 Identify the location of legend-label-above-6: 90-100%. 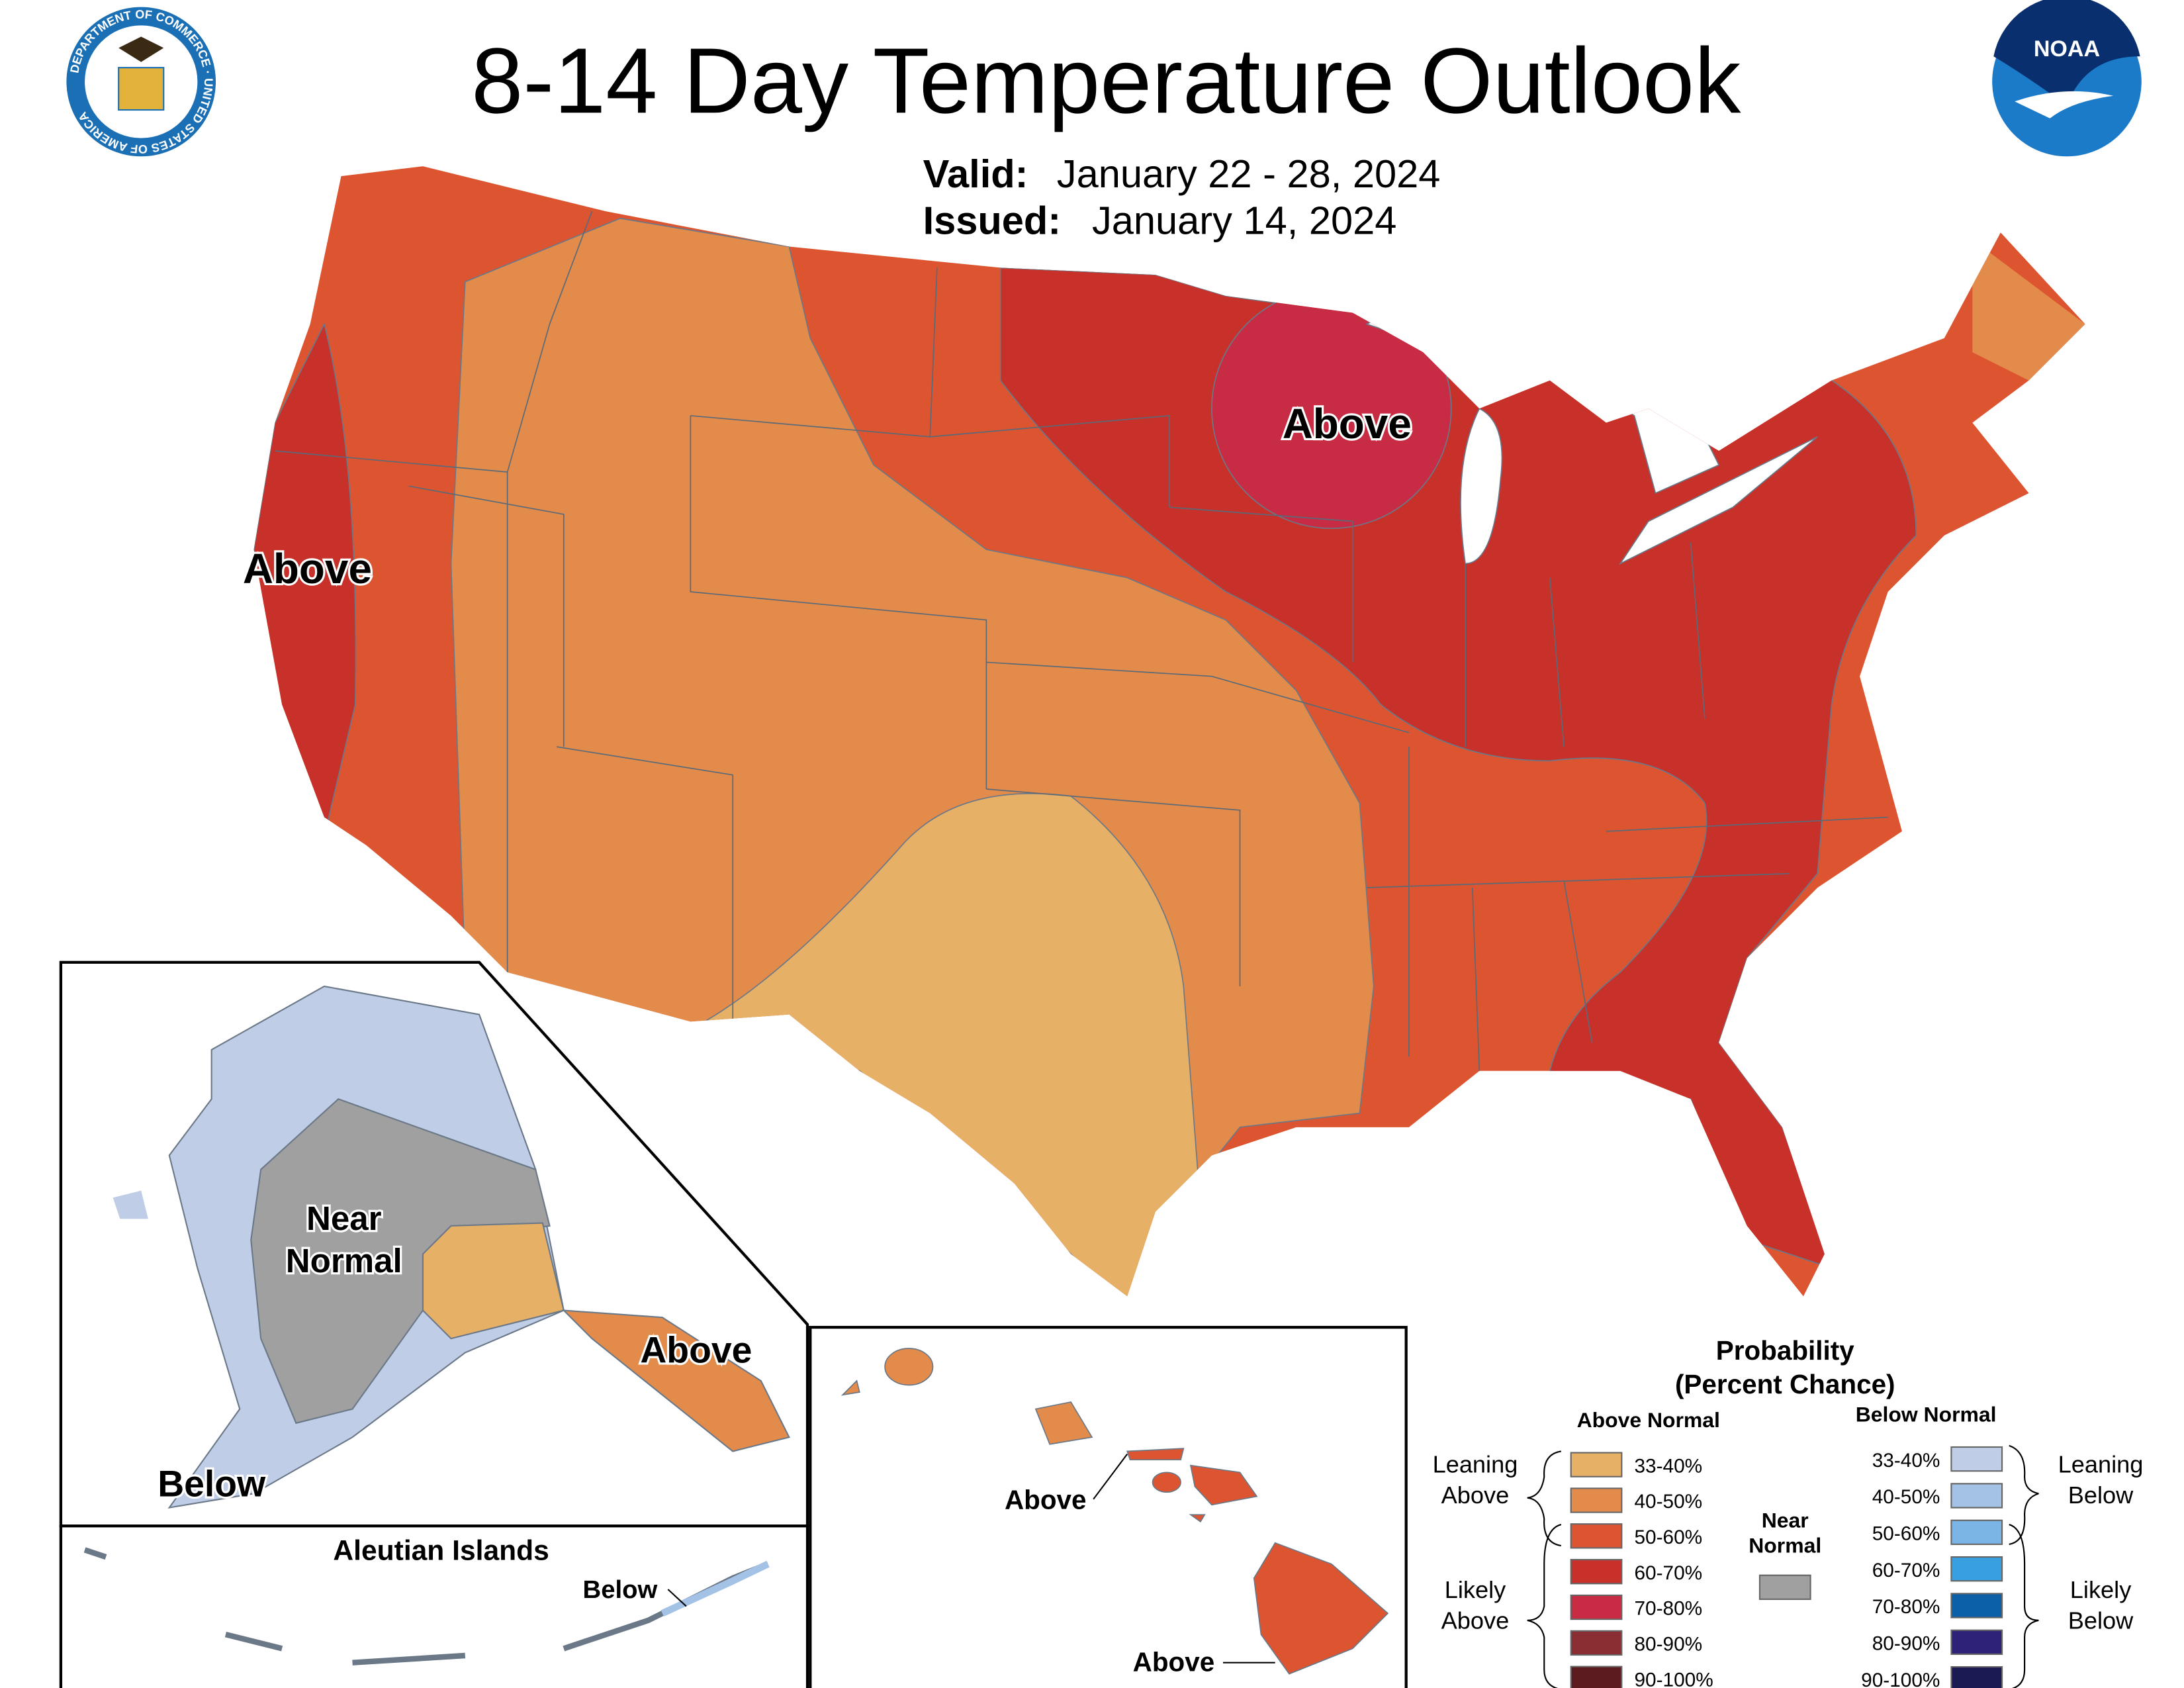
(1673, 1678).